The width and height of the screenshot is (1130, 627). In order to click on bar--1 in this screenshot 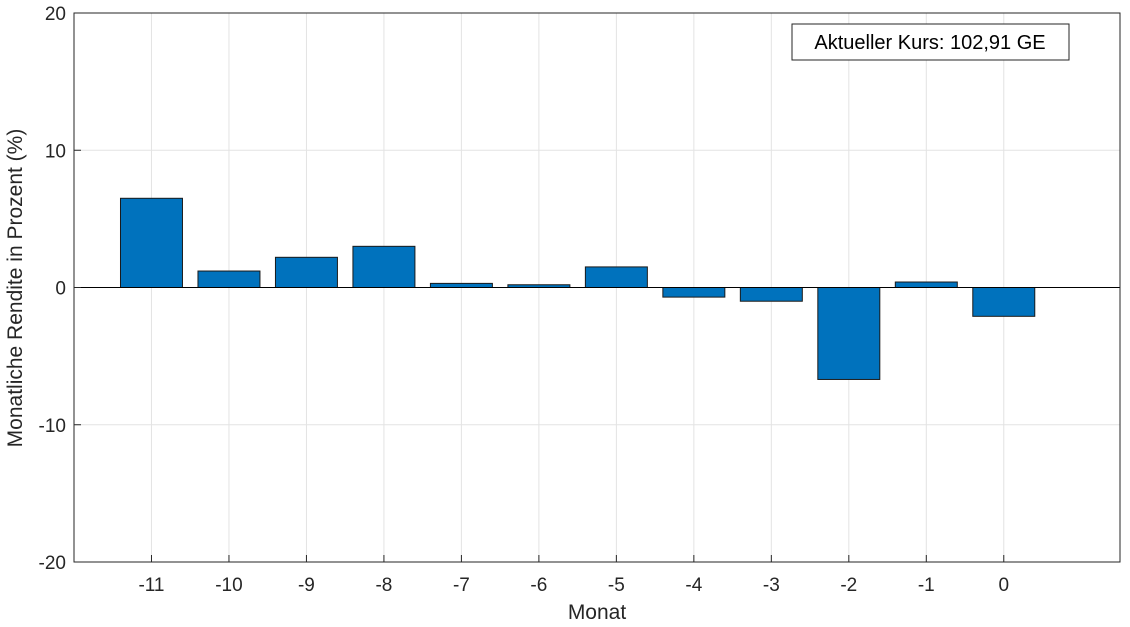, I will do `click(926, 285)`.